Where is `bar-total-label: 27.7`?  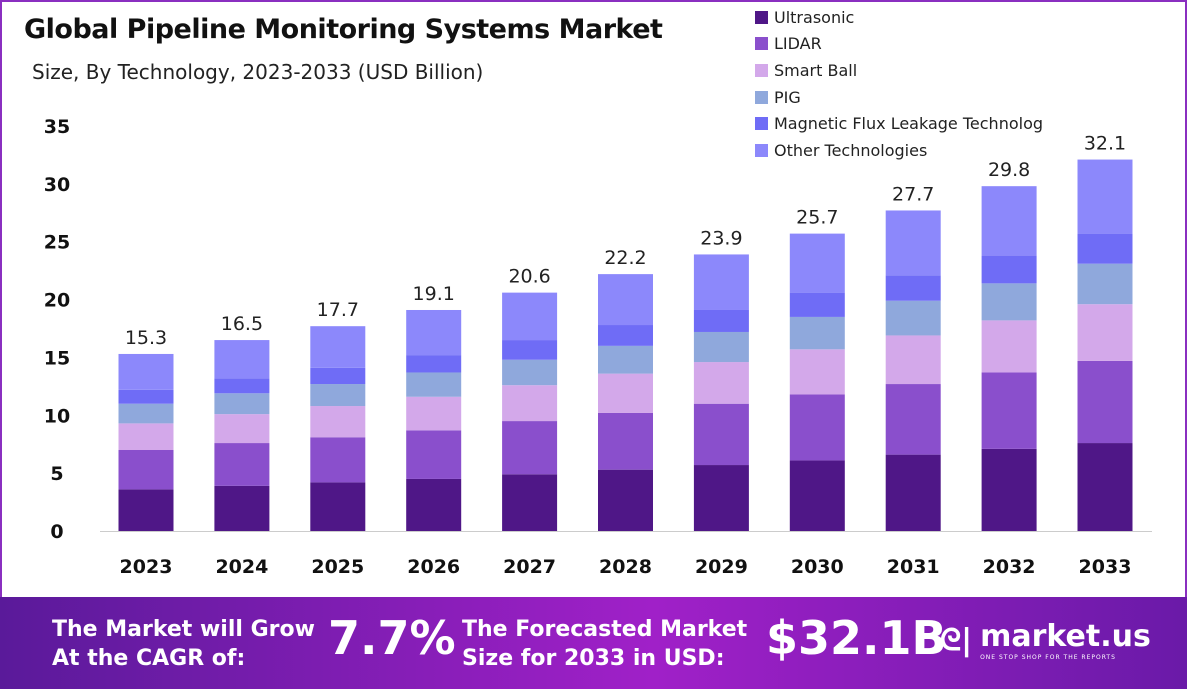 bar-total-label: 27.7 is located at coordinates (913, 194).